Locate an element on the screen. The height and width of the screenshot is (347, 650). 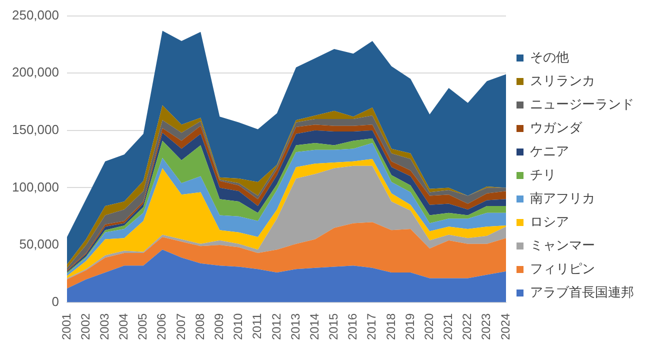
x-tick-label: 2014 is located at coordinates (314, 326).